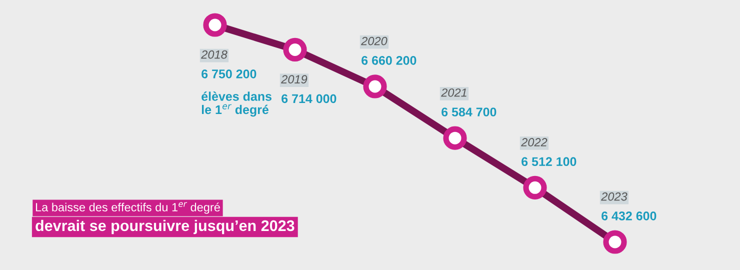  I want to click on annotation: élèves dans le 1$^{er}$ degré, so click(237, 104).